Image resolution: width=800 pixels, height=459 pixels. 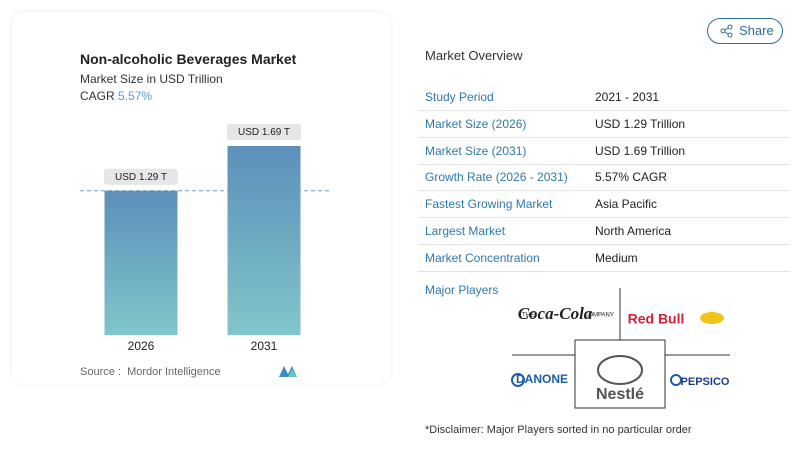 I want to click on overview-row: Fastest Growing Market Asia Pacific, so click(x=604, y=205).